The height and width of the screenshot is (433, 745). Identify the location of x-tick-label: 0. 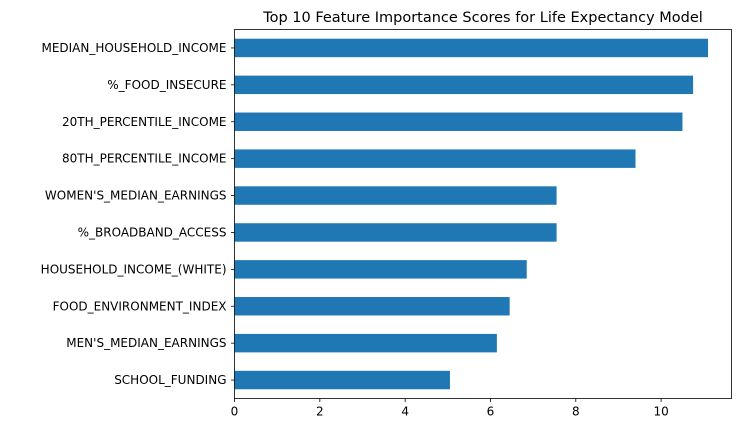
(235, 412).